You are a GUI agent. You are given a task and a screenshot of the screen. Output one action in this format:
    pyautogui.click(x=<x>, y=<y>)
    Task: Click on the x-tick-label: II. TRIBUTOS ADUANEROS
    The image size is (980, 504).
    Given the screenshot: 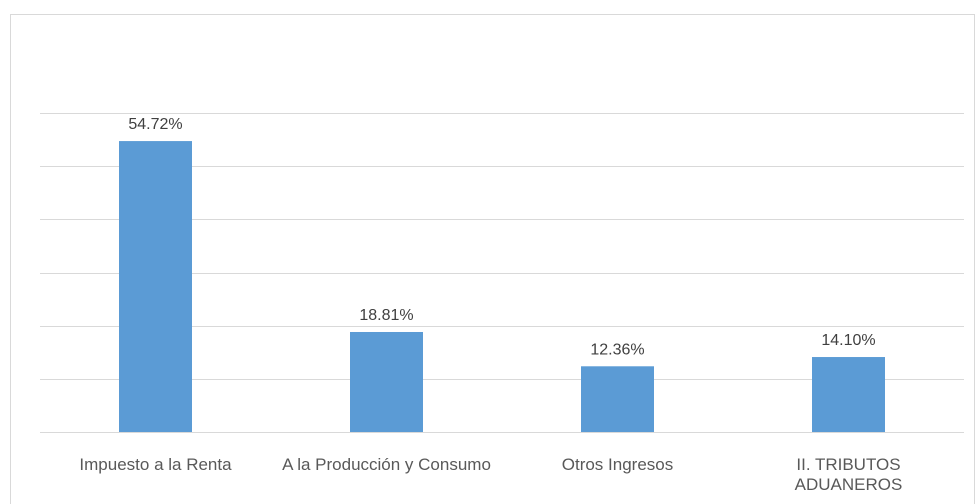 What is the action you would take?
    pyautogui.click(x=848, y=474)
    